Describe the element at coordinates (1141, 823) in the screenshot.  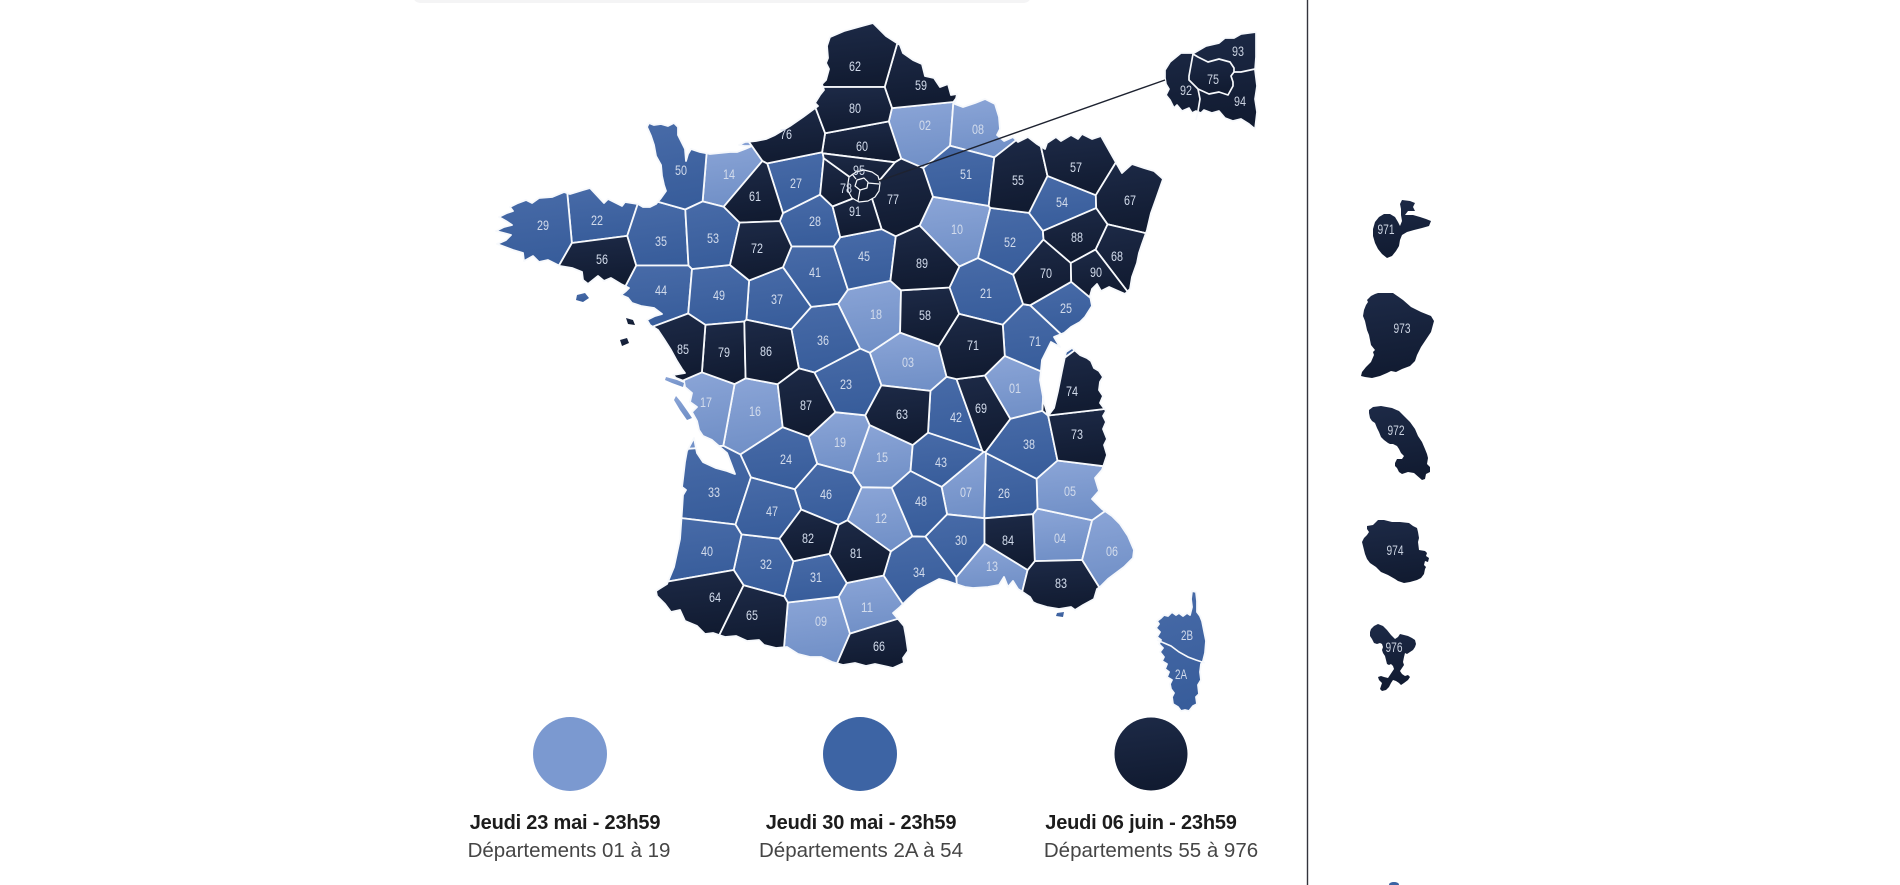
I see `svg-text: Jeudi 06 juin - 23h59` at that location.